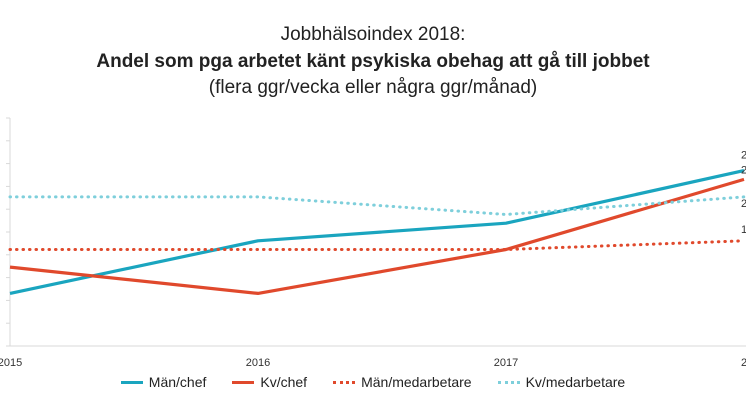 The image size is (746, 419). Describe the element at coordinates (416, 382) in the screenshot. I see `legend-label: Män/medarbetare` at that location.